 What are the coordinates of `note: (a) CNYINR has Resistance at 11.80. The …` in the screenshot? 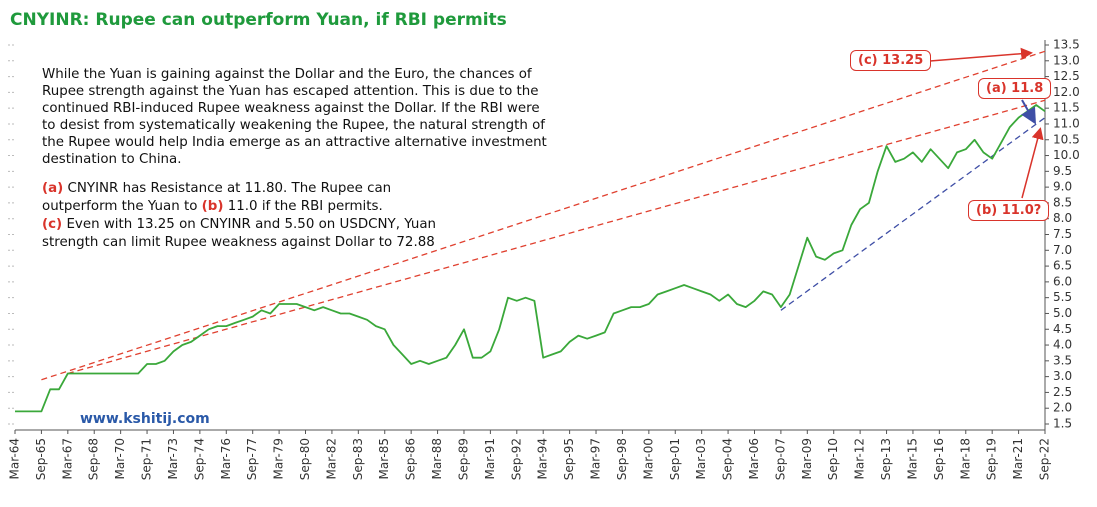 It's located at (242, 198).